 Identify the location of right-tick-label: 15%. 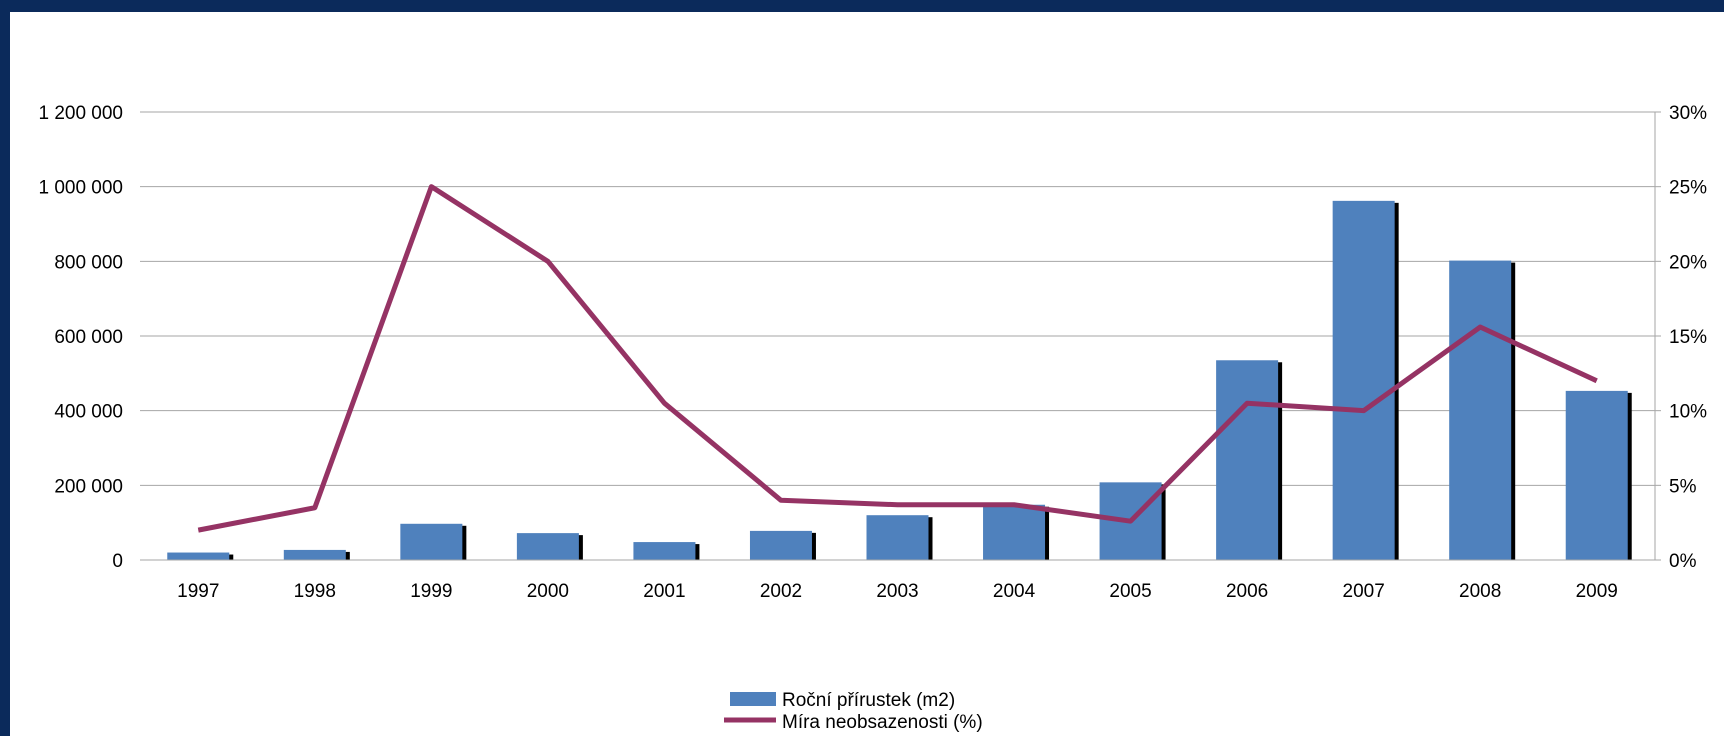
(1688, 337).